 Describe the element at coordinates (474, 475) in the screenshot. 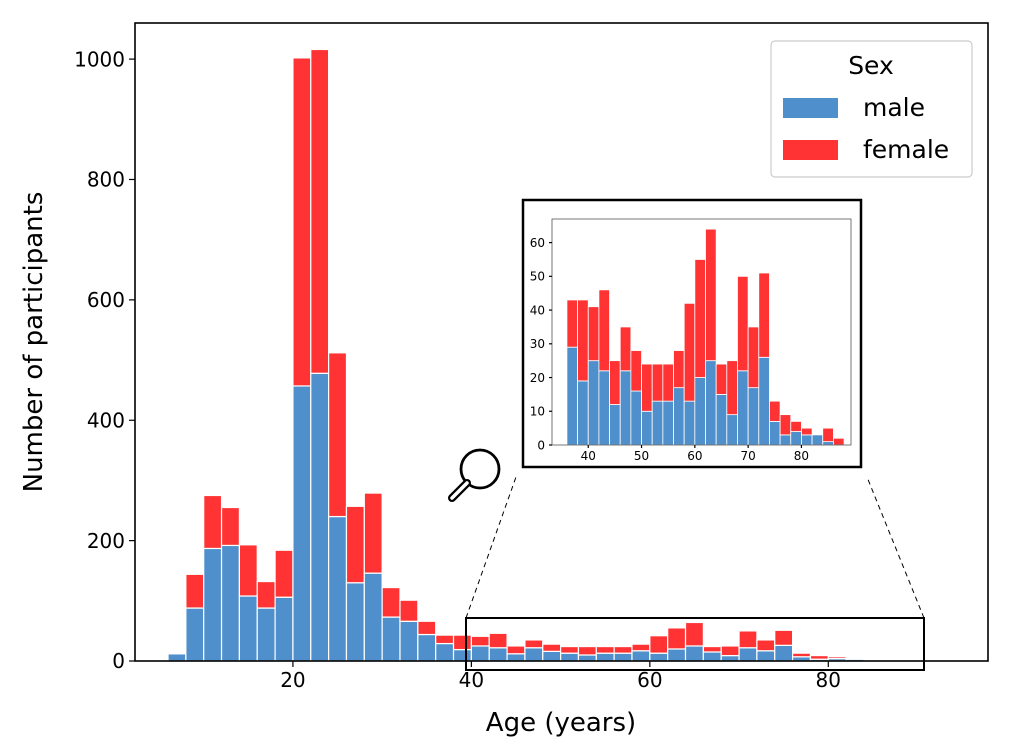

I see `magnifier-icon` at that location.